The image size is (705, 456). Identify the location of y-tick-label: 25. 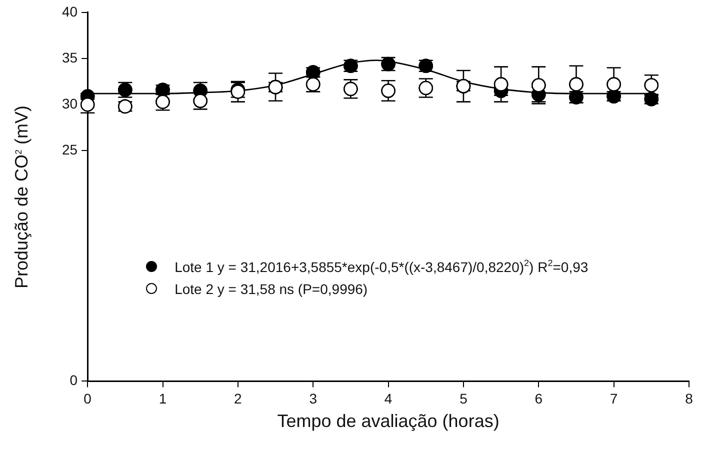
(70, 150).